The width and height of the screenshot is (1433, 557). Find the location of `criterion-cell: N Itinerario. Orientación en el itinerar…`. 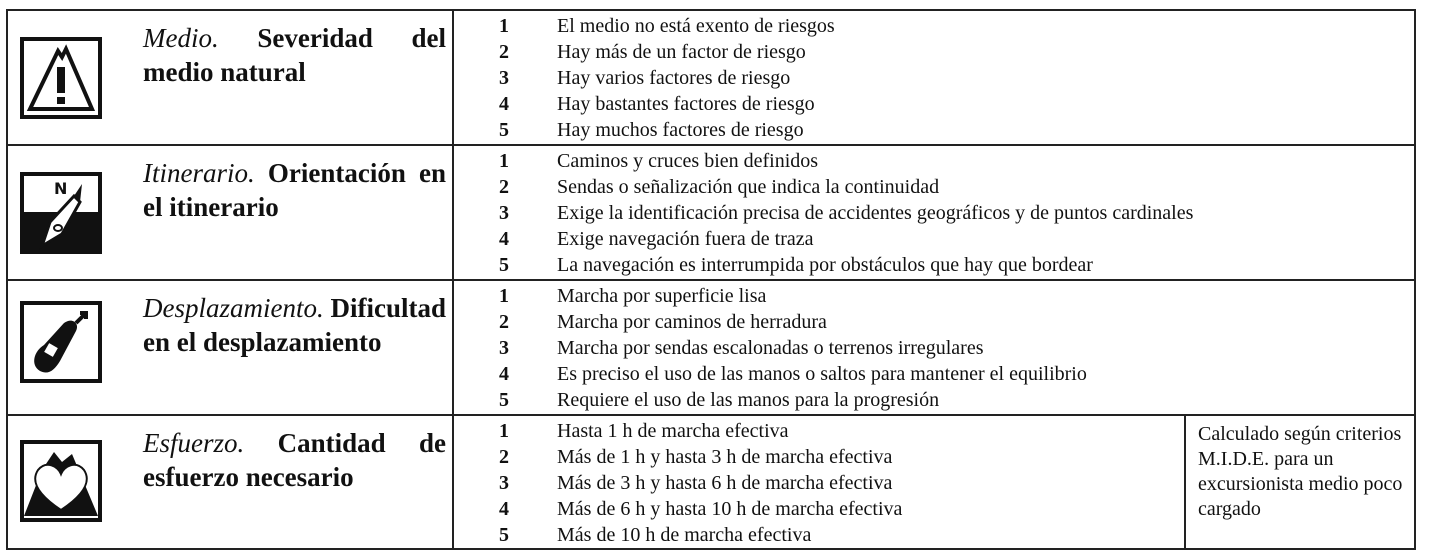

criterion-cell: N Itinerario. Orientación en el itinerar… is located at coordinates (231, 212).